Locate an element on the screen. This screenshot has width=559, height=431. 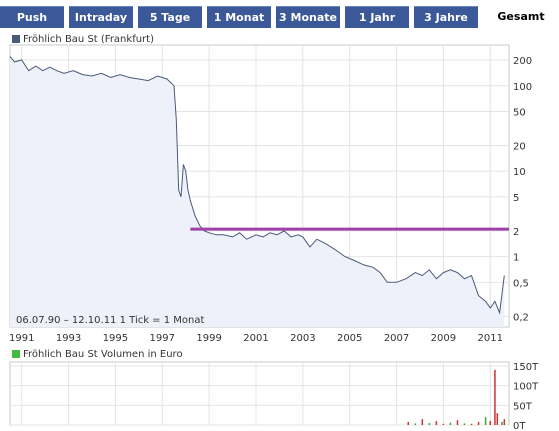
volume-legend-label: Fröhlich Bau St Volumen in Euro is located at coordinates (103, 354).